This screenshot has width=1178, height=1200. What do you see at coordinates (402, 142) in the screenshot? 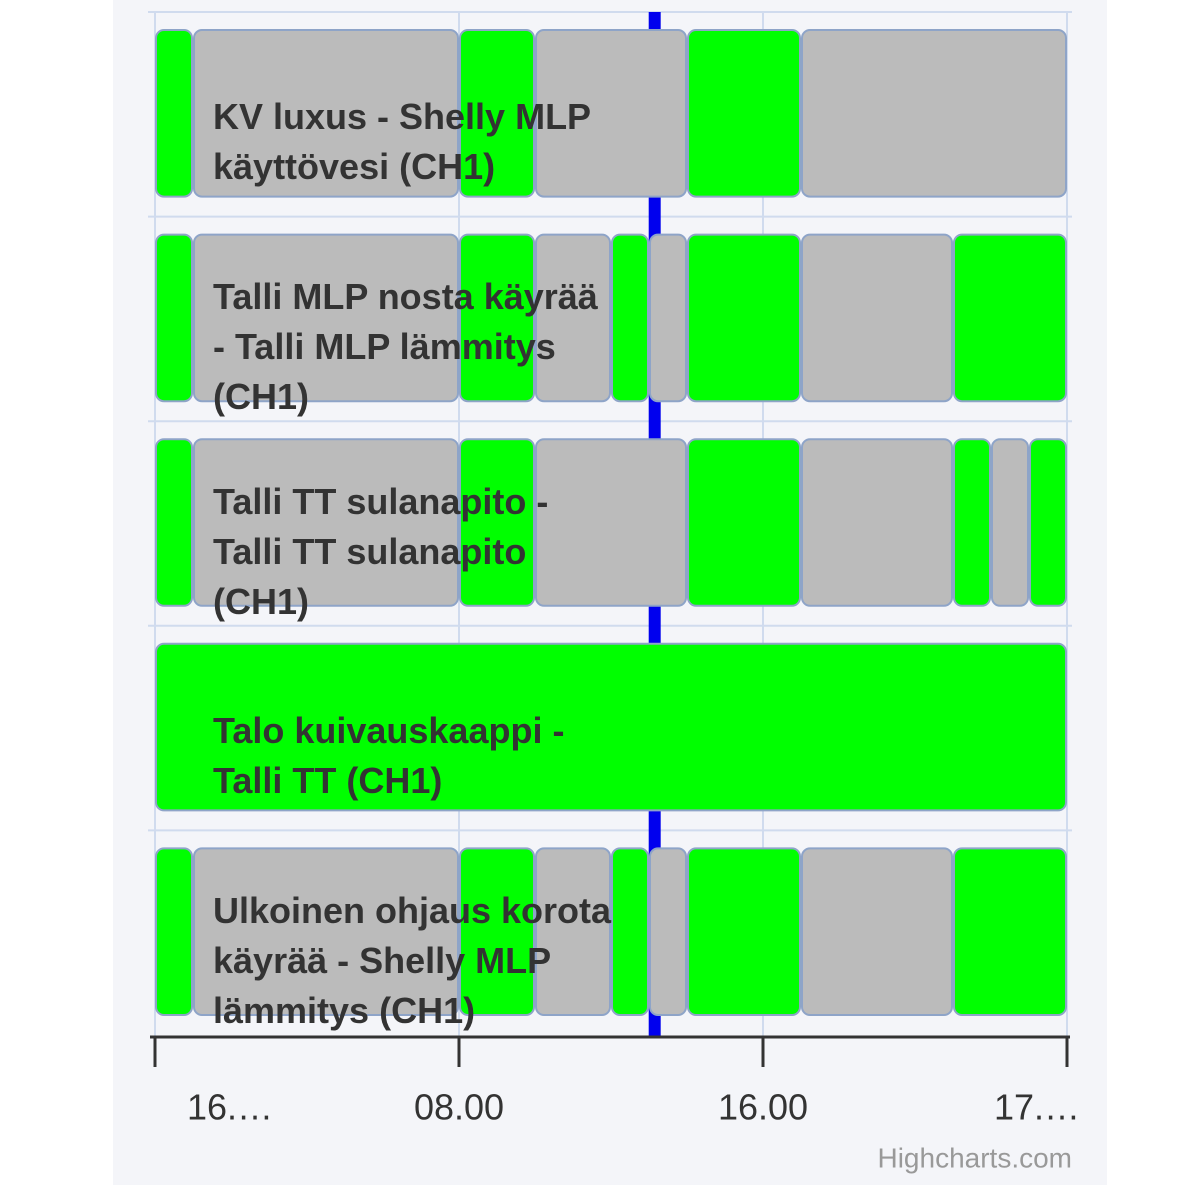
I see `category-label: KV luxus - Shelly MLP käyttövesi (CH1)` at bounding box center [402, 142].